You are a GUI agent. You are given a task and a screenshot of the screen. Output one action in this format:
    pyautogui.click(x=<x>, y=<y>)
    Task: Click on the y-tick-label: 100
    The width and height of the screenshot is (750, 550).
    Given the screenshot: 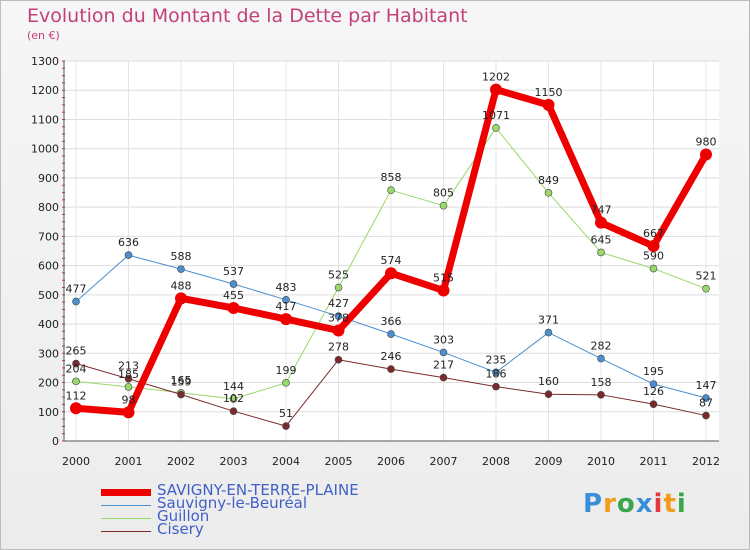 What is the action you would take?
    pyautogui.click(x=48, y=412)
    